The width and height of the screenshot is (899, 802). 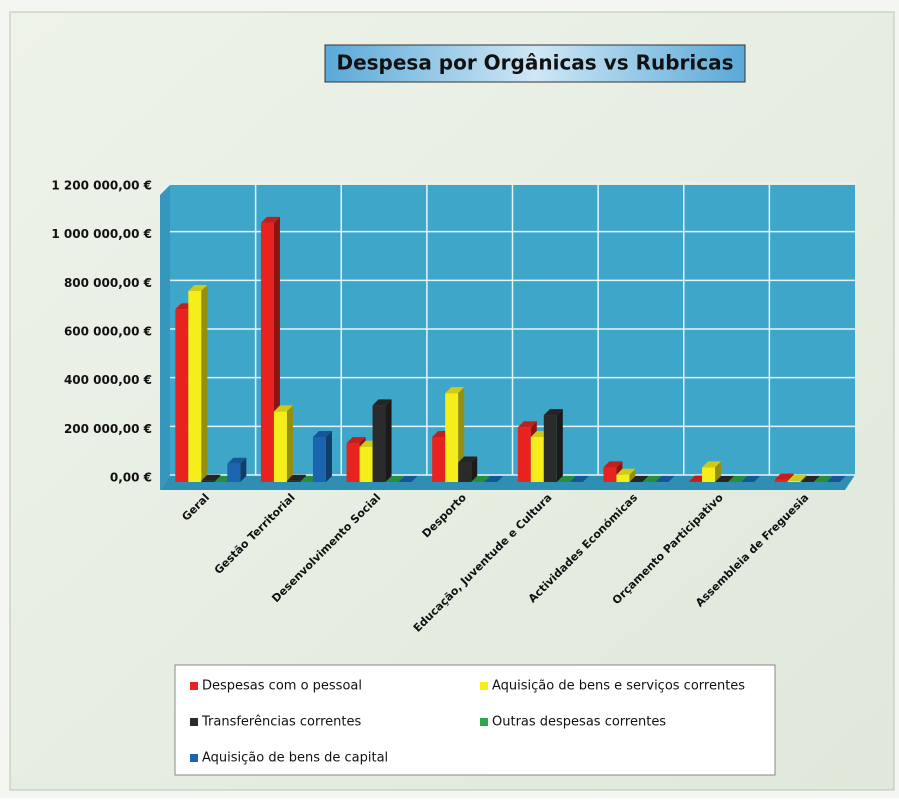 What do you see at coordinates (108, 429) in the screenshot?
I see `y-tick-label: 200 000,00 €` at bounding box center [108, 429].